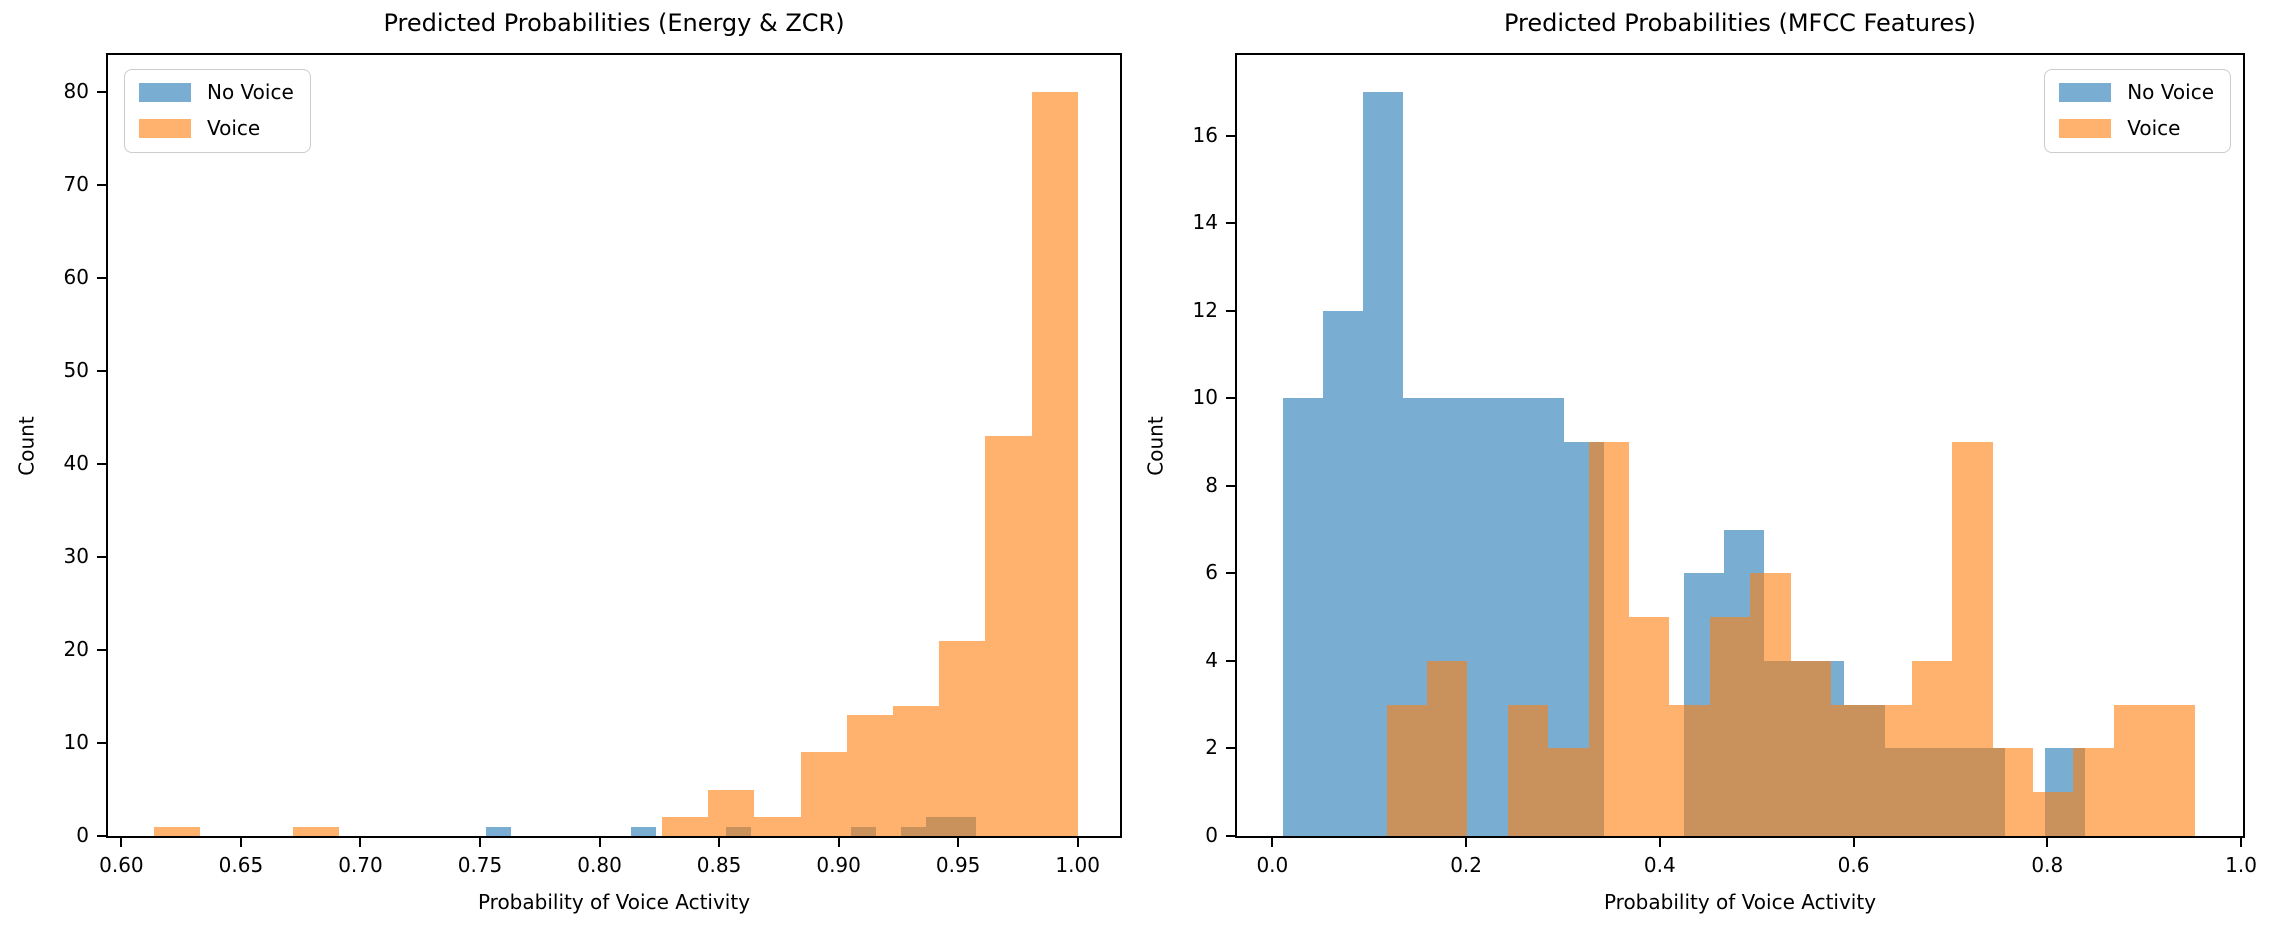 Image resolution: width=2284 pixels, height=940 pixels. Describe the element at coordinates (480, 865) in the screenshot. I see `x-tick-label: 0.75` at that location.